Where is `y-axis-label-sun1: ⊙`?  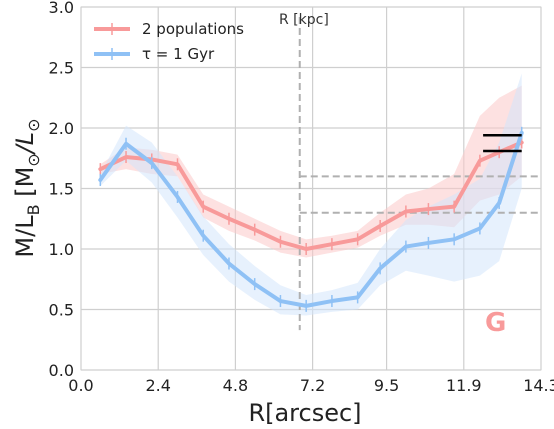
y-axis-label-sun1: ⊙ is located at coordinates (33, 159).